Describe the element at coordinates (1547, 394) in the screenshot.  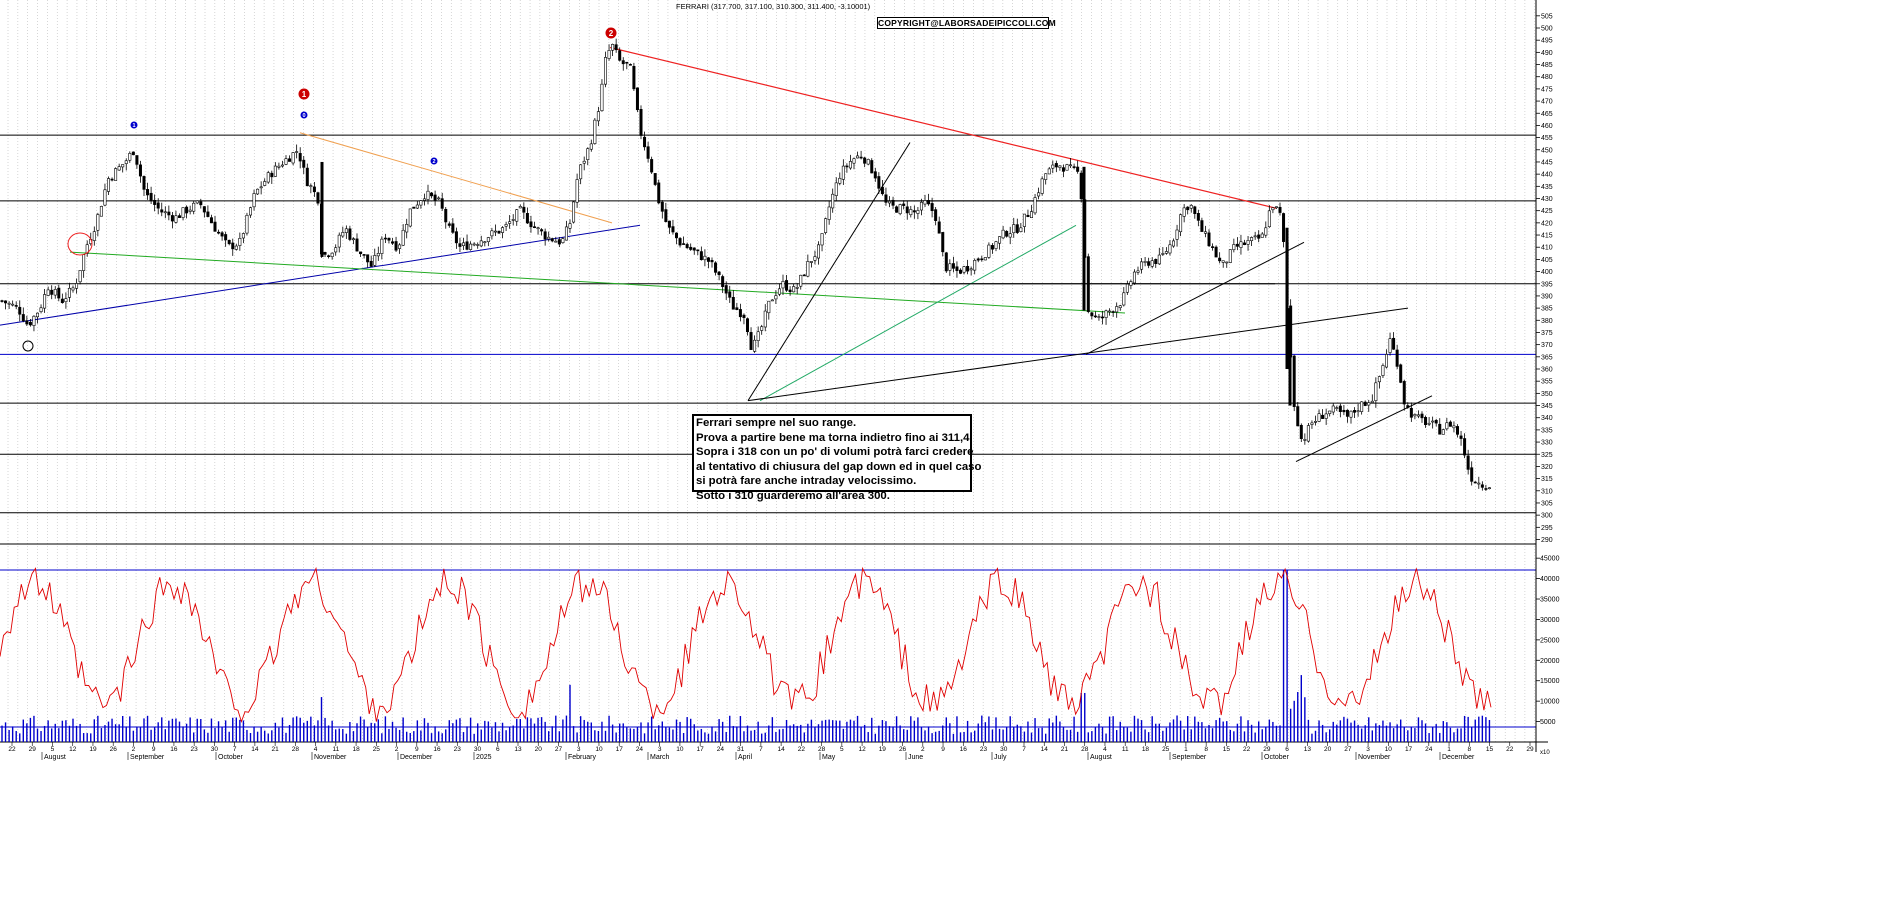
I see `price-tick-label: 350` at that location.